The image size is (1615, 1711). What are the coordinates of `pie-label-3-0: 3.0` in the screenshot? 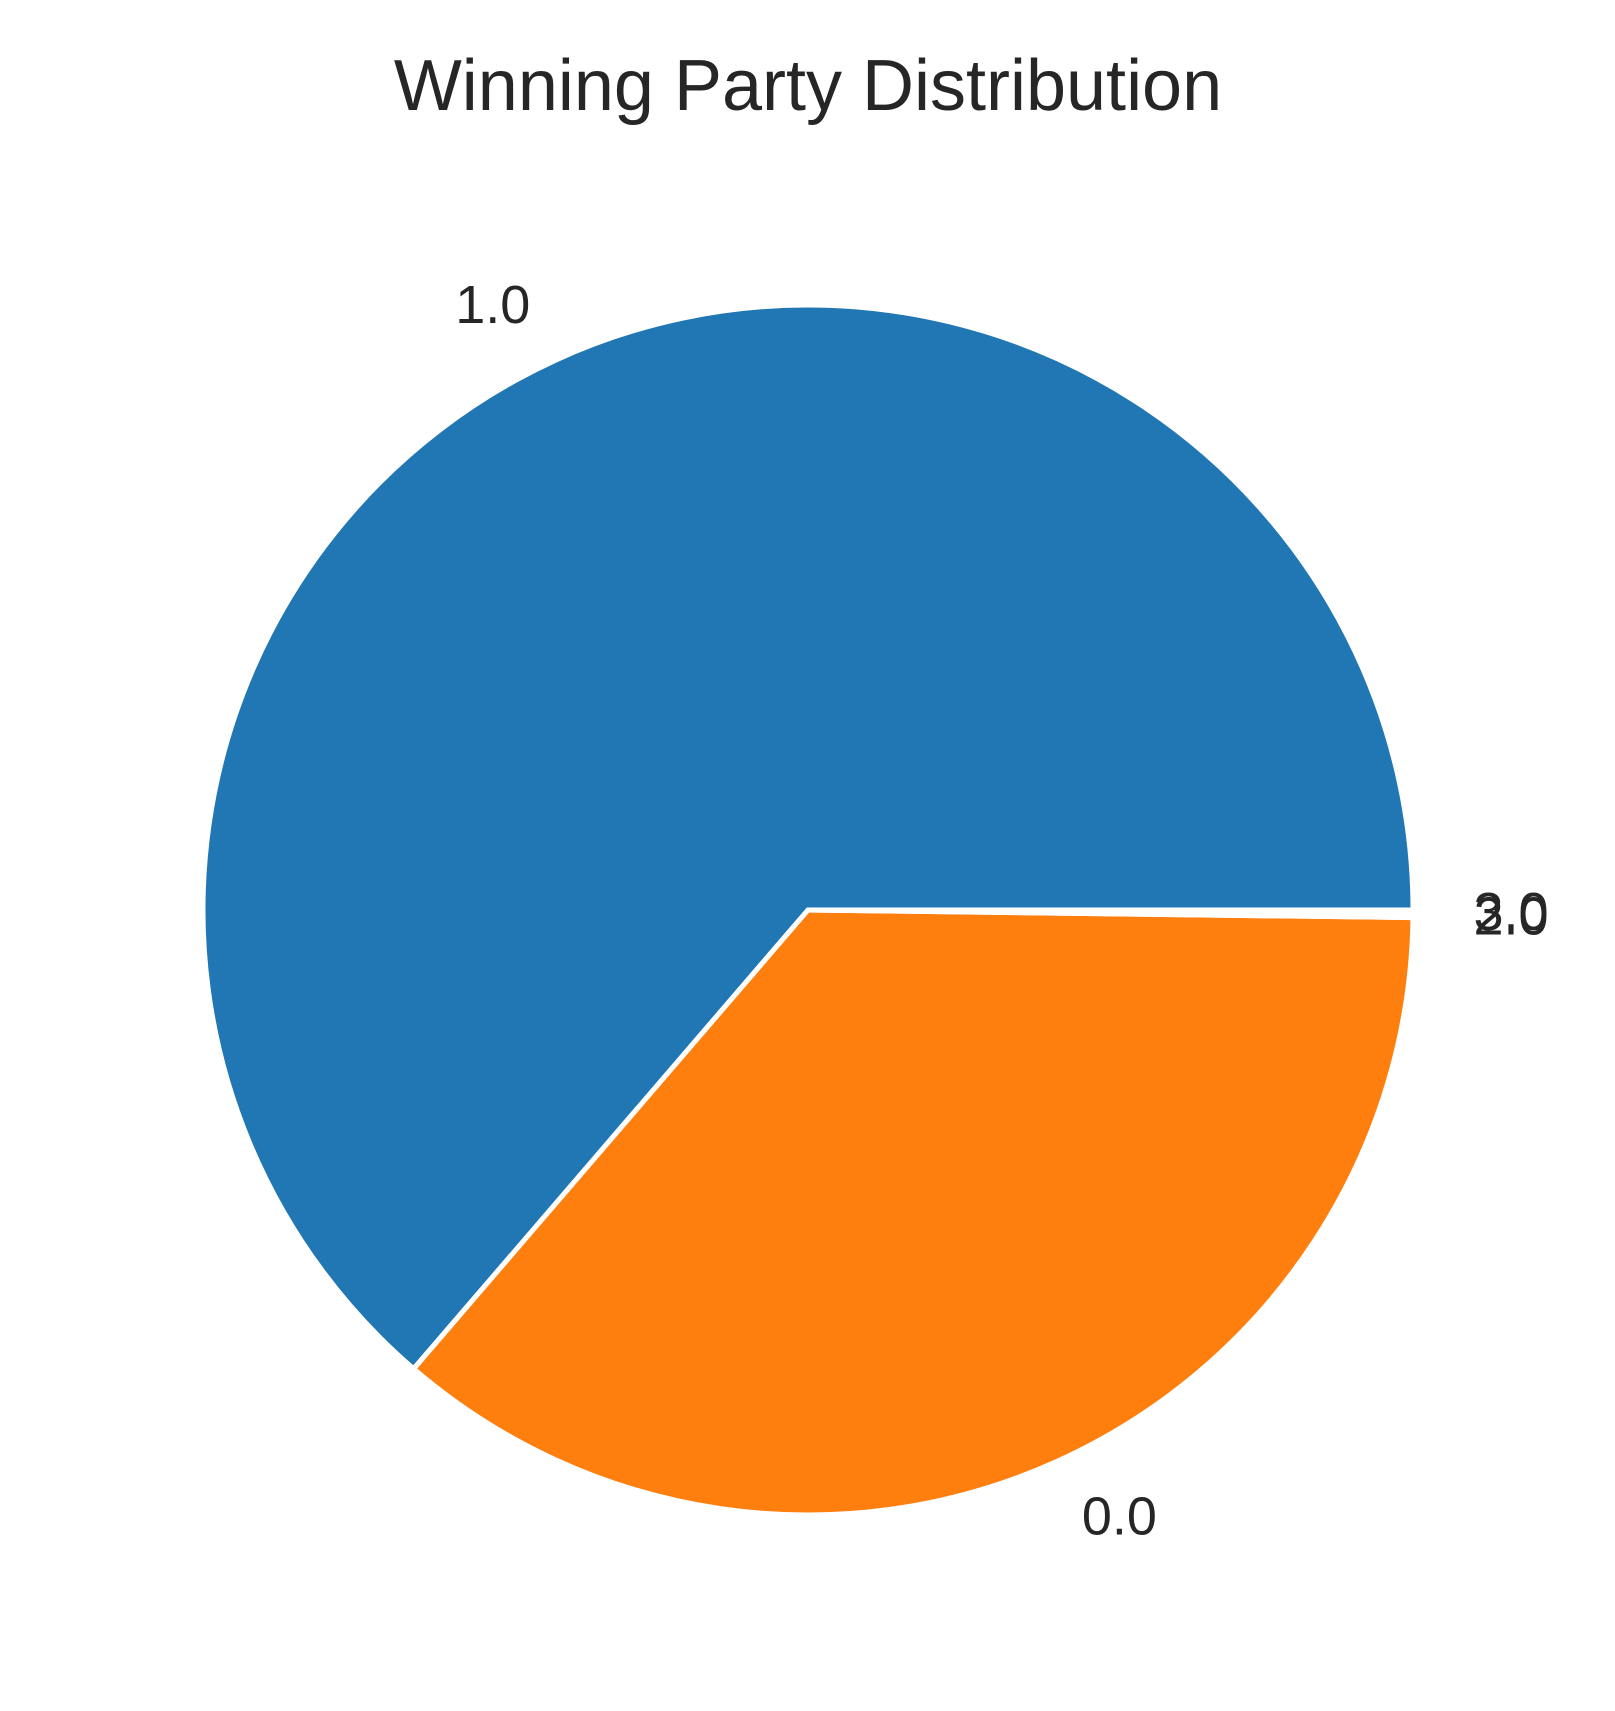 It's located at (1510, 912).